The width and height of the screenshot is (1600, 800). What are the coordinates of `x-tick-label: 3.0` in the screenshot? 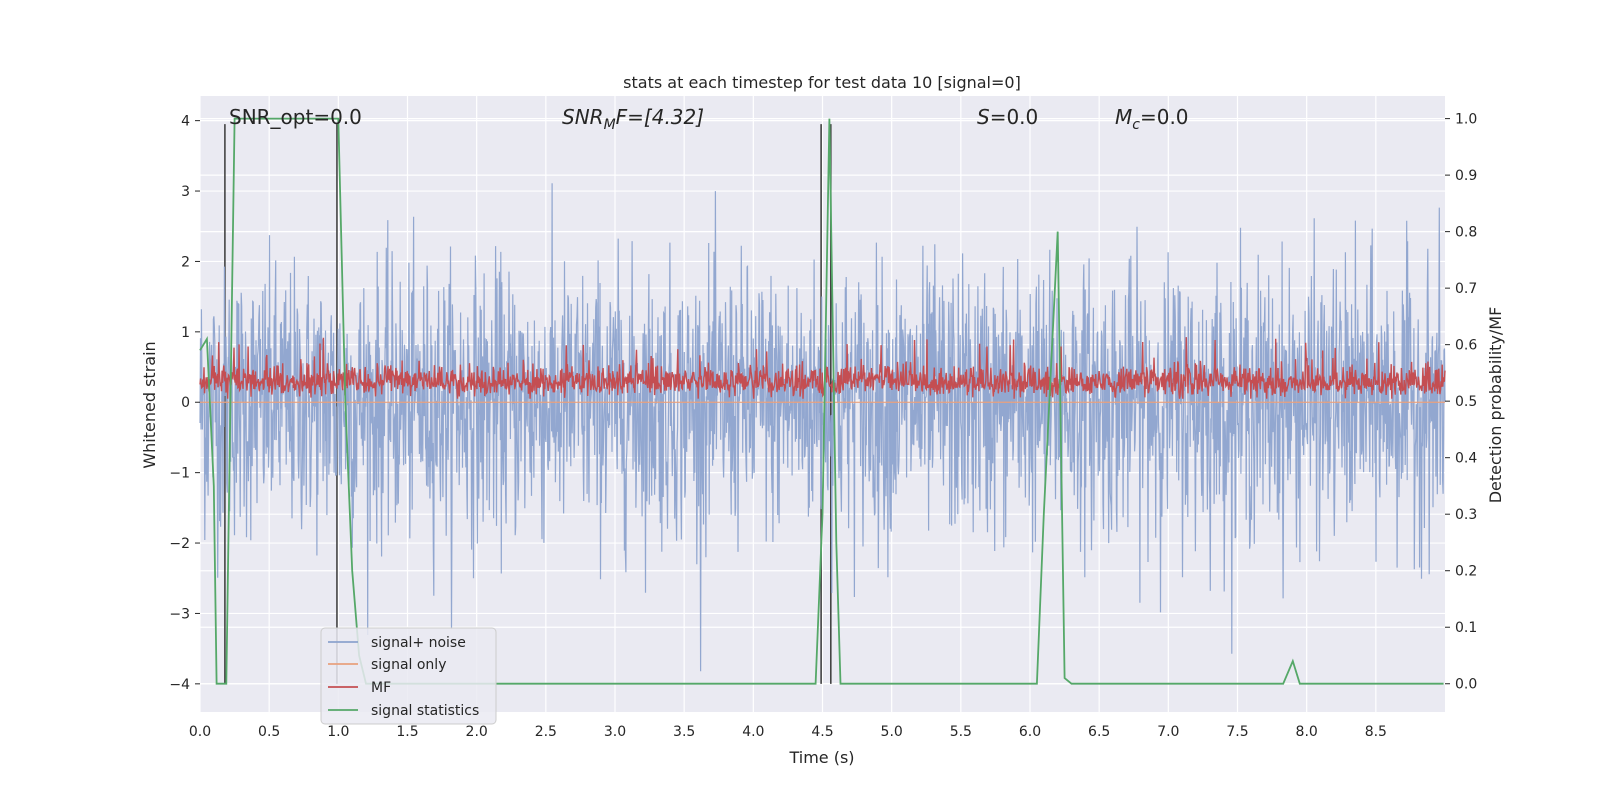 It's located at (615, 732).